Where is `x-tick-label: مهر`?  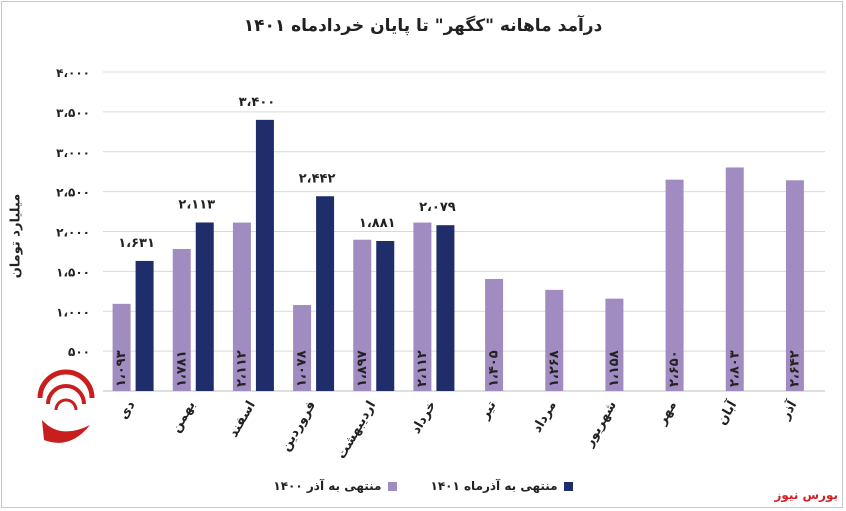 x-tick-label: مهر is located at coordinates (667, 414).